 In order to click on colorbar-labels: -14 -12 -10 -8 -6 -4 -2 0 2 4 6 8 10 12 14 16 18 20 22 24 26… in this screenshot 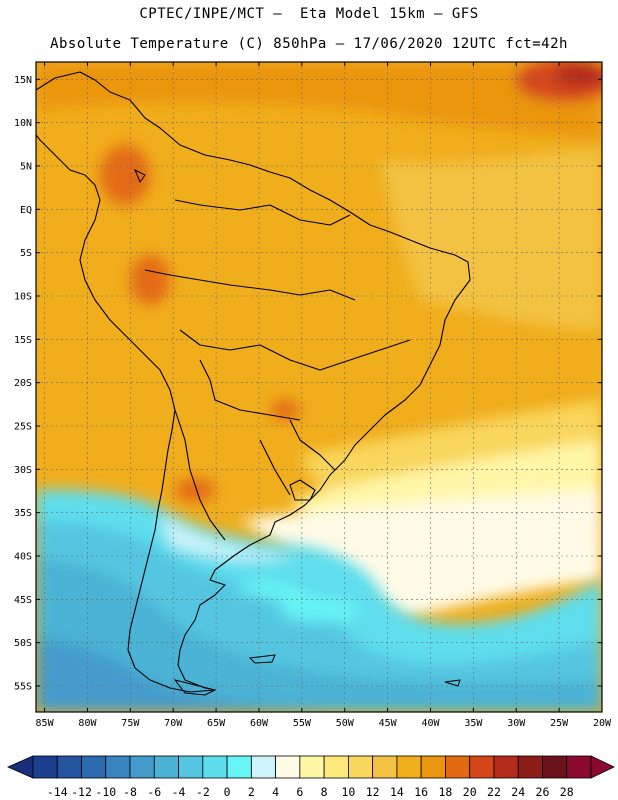, I will do `click(310, 792)`.